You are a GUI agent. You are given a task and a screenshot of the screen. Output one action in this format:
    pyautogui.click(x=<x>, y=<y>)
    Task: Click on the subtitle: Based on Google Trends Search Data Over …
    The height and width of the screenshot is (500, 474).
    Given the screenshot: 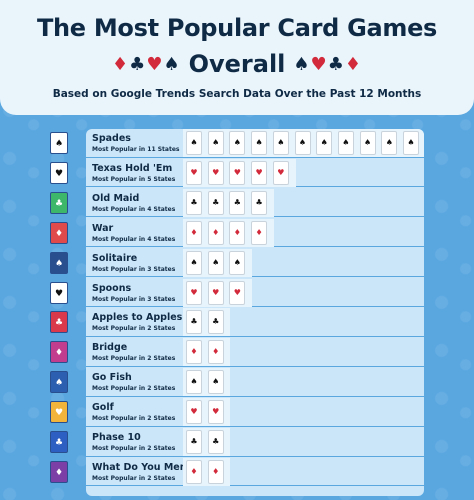 What is the action you would take?
    pyautogui.click(x=237, y=94)
    